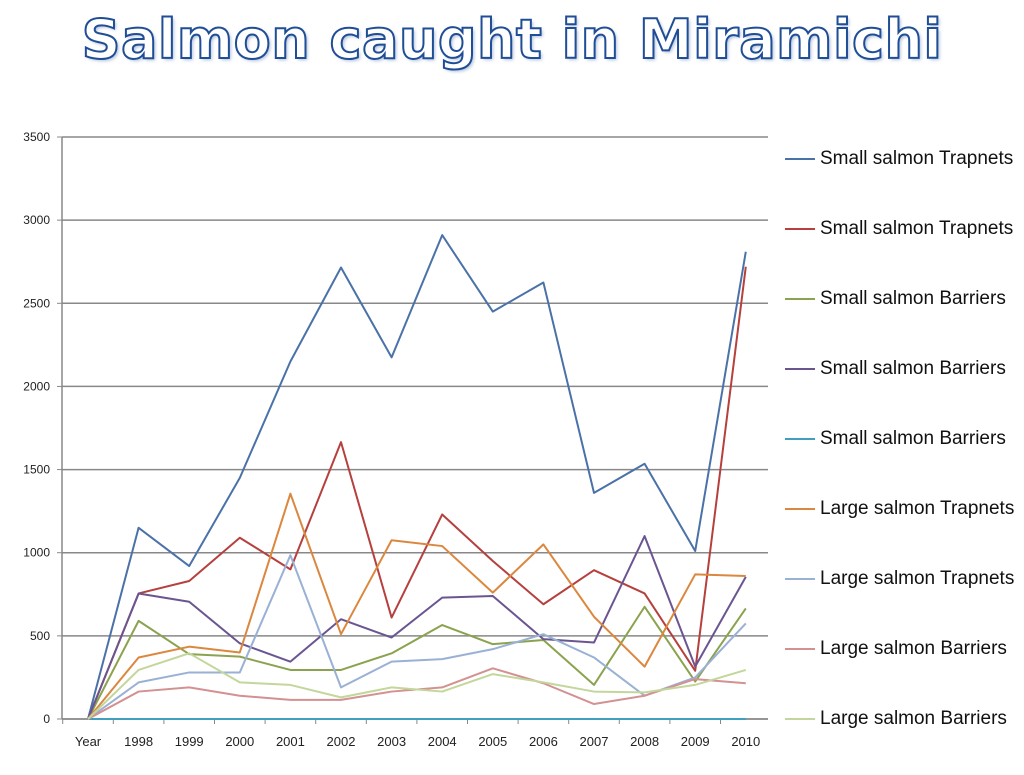  What do you see at coordinates (341, 741) in the screenshot?
I see `x-tick-label: 2002` at bounding box center [341, 741].